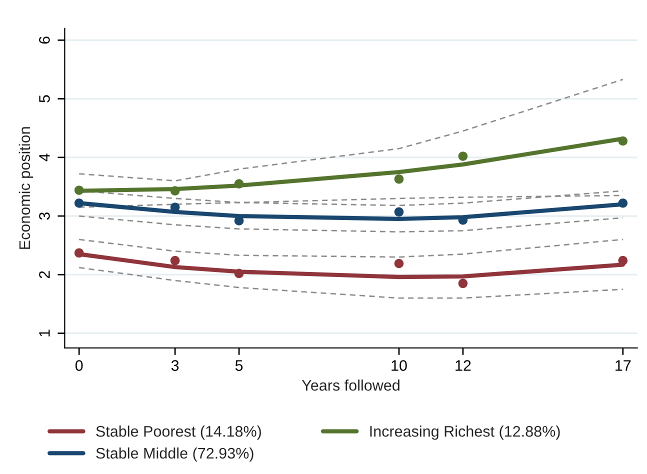  What do you see at coordinates (623, 365) in the screenshot?
I see `x-tick-label: 17` at bounding box center [623, 365].